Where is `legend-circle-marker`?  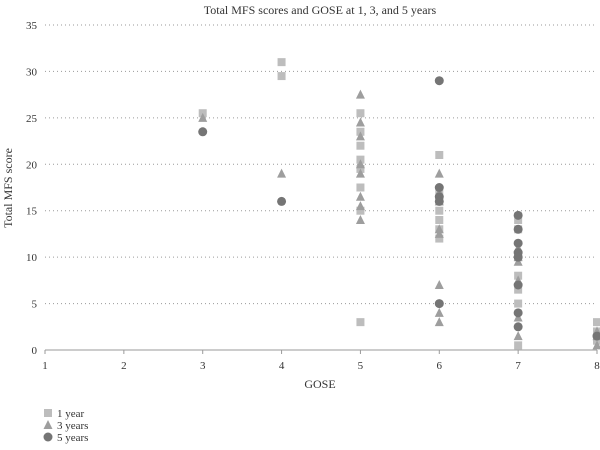 legend-circle-marker is located at coordinates (48, 437).